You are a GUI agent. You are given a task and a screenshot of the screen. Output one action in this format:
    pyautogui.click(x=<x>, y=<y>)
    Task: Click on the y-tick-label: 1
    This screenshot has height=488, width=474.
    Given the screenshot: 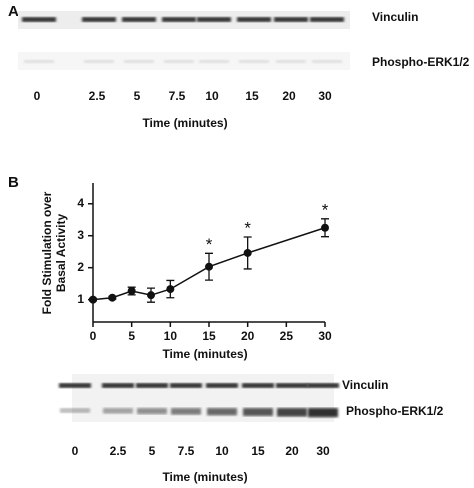 What is the action you would take?
    pyautogui.click(x=80, y=299)
    